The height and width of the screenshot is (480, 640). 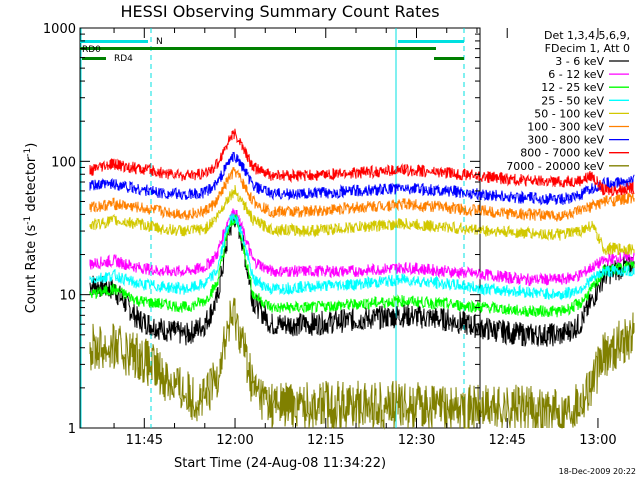 What do you see at coordinates (234, 440) in the screenshot?
I see `x-tick-label-1: 12:00` at bounding box center [234, 440].